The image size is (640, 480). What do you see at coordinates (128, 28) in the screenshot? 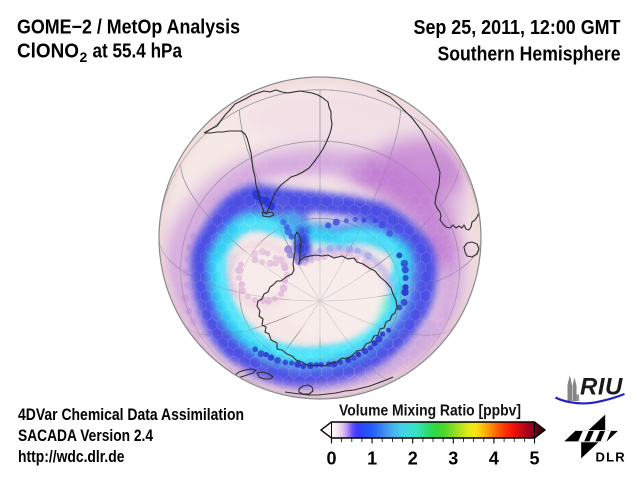
I see `svg-text: GOME−2 / MetOp Analysis` at bounding box center [128, 28].